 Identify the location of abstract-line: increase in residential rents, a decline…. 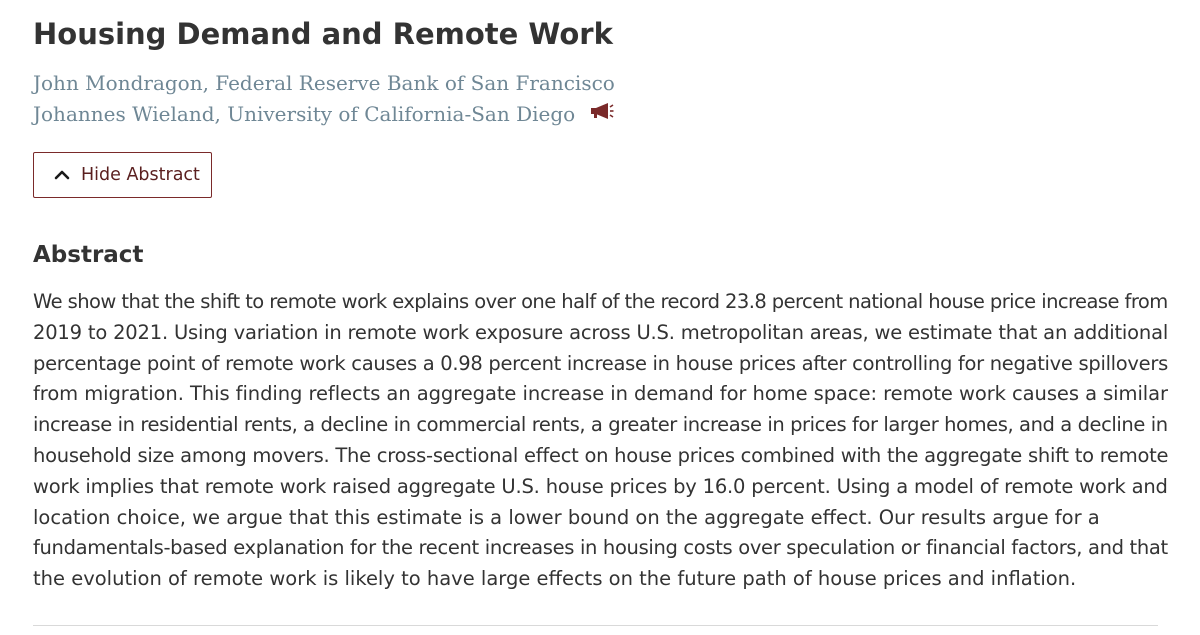
(600, 425).